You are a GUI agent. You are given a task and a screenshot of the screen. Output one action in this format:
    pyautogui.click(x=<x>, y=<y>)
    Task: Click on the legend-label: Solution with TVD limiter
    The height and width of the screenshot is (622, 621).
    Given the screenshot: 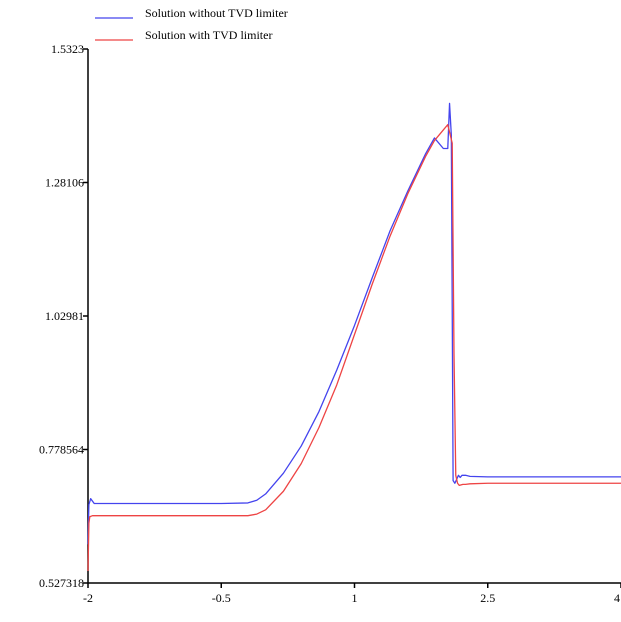 What is the action you would take?
    pyautogui.click(x=208, y=35)
    